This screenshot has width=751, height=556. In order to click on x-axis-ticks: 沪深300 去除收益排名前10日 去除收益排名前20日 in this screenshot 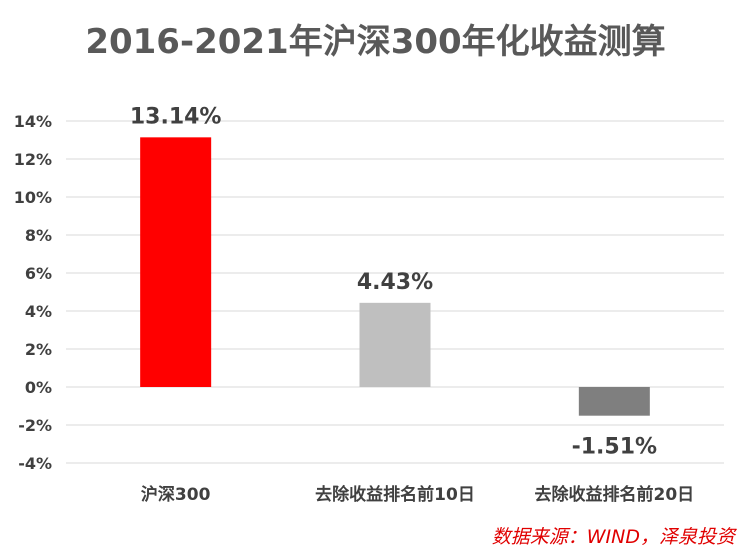, I will do `click(417, 494)`.